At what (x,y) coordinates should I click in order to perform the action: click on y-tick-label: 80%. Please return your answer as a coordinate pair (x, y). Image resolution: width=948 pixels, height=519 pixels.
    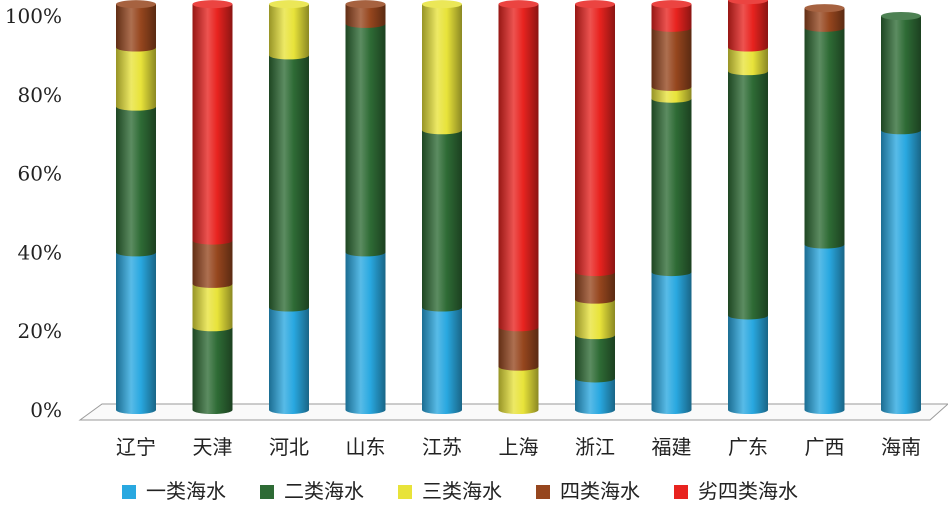
    Looking at the image, I should click on (40, 95).